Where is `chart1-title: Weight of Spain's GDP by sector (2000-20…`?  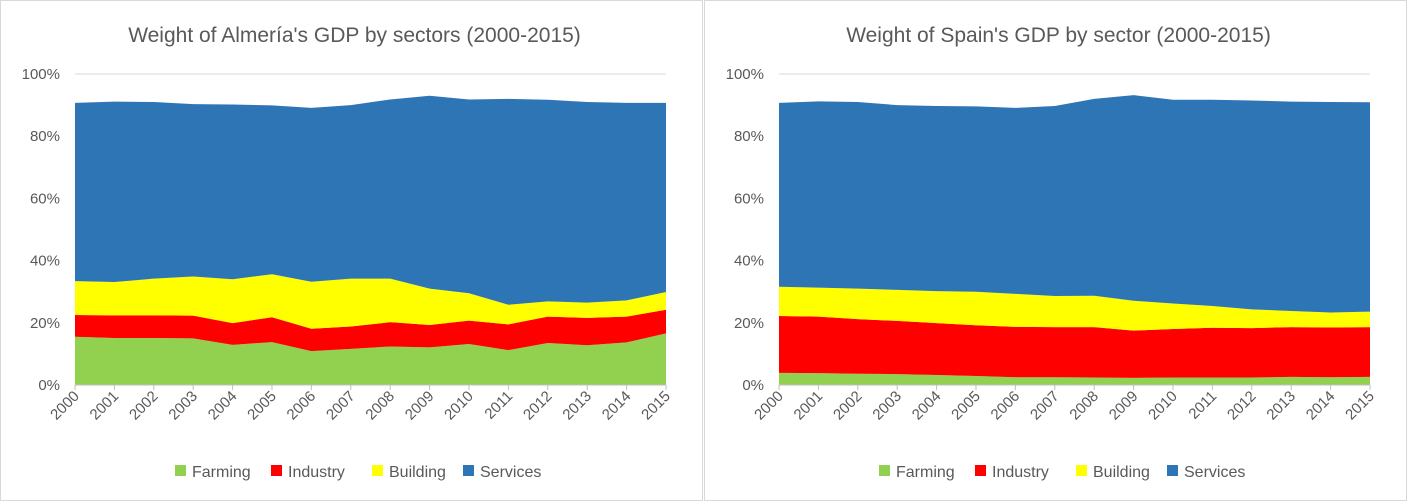
chart1-title: Weight of Spain's GDP by sector (2000-20… is located at coordinates (1058, 35).